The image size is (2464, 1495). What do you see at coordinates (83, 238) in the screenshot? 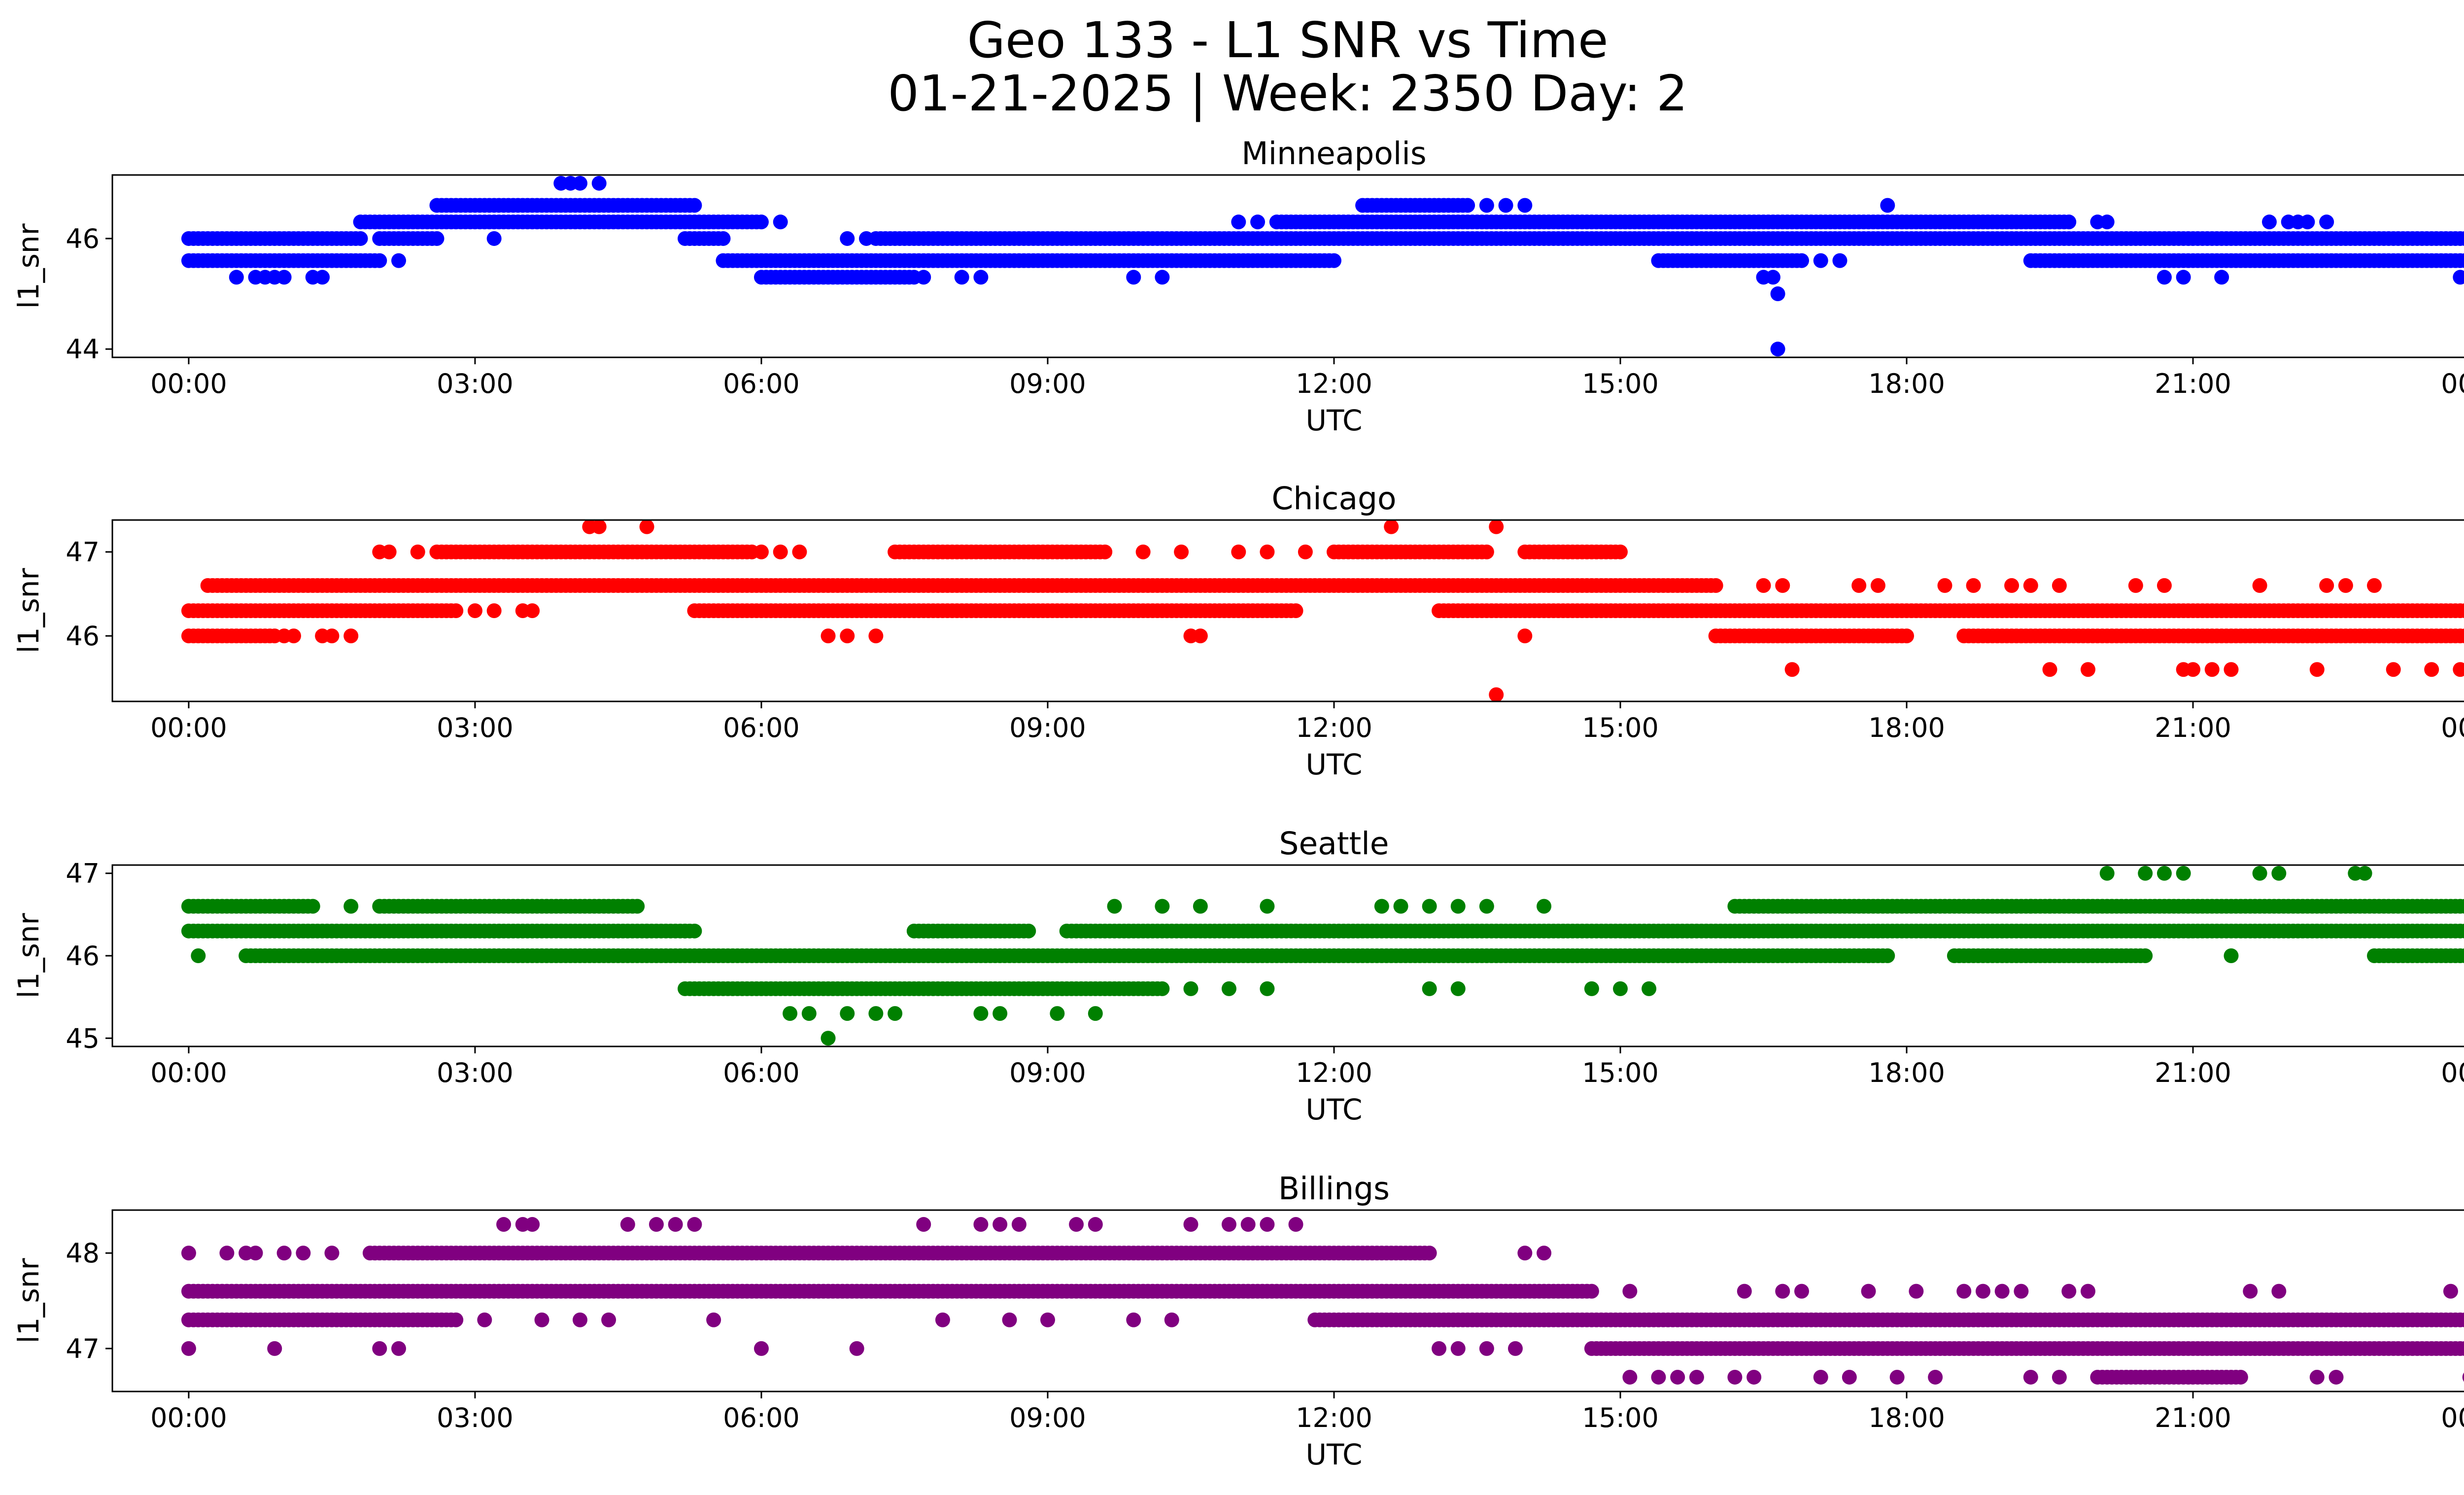
I see `y-tick-label: 46` at bounding box center [83, 238].